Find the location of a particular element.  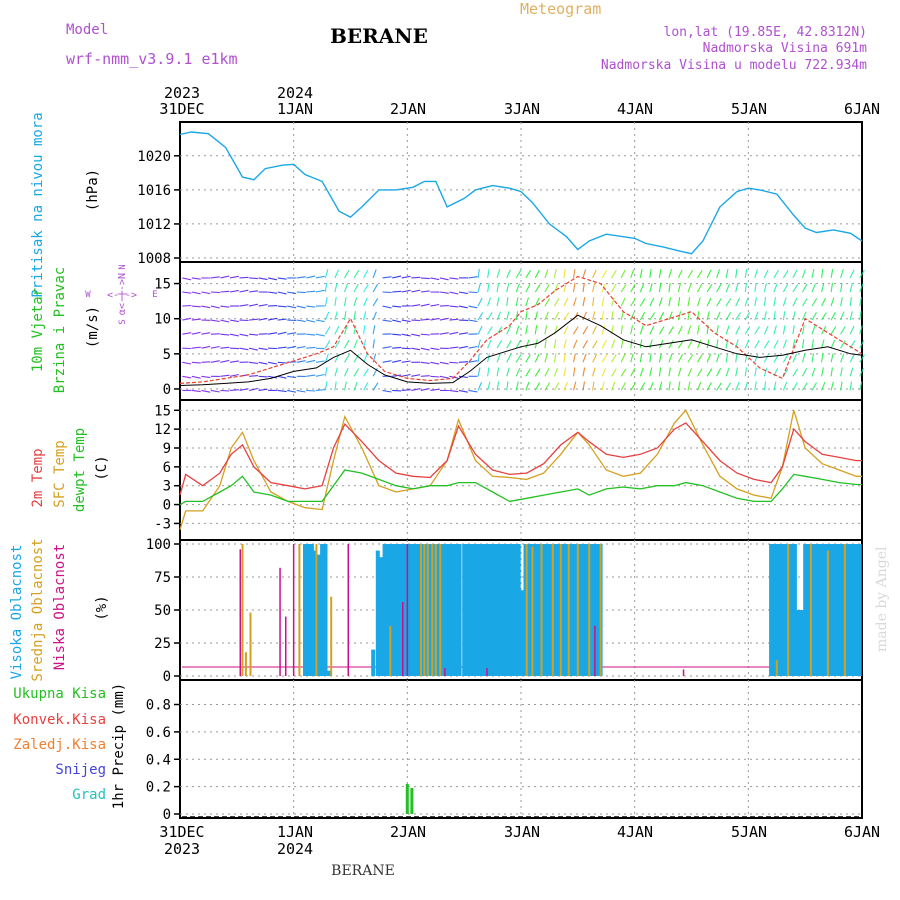

model-name: wrf-nmm_v3.9.1 e1km is located at coordinates (152, 59).